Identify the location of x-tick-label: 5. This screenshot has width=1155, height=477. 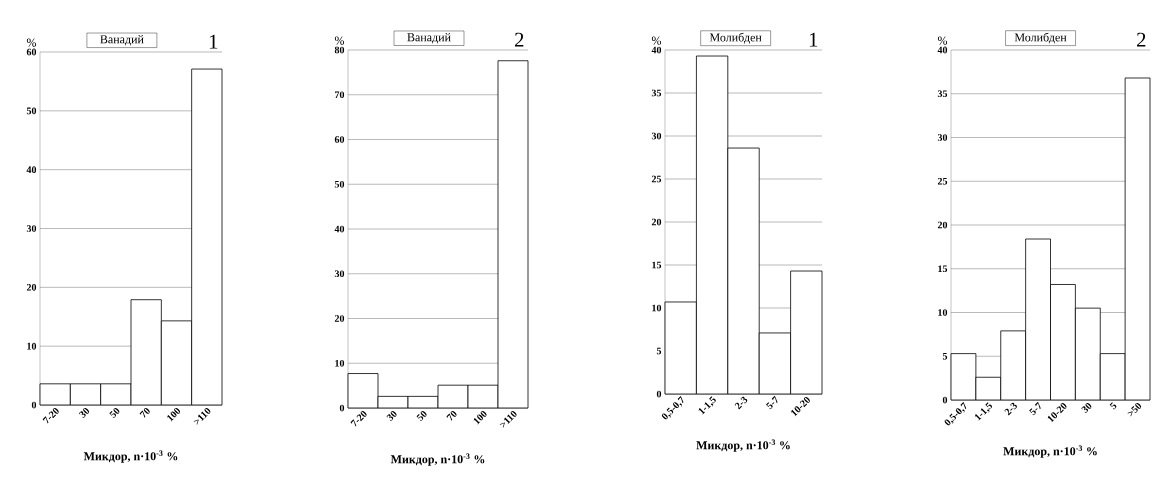
(1113, 406).